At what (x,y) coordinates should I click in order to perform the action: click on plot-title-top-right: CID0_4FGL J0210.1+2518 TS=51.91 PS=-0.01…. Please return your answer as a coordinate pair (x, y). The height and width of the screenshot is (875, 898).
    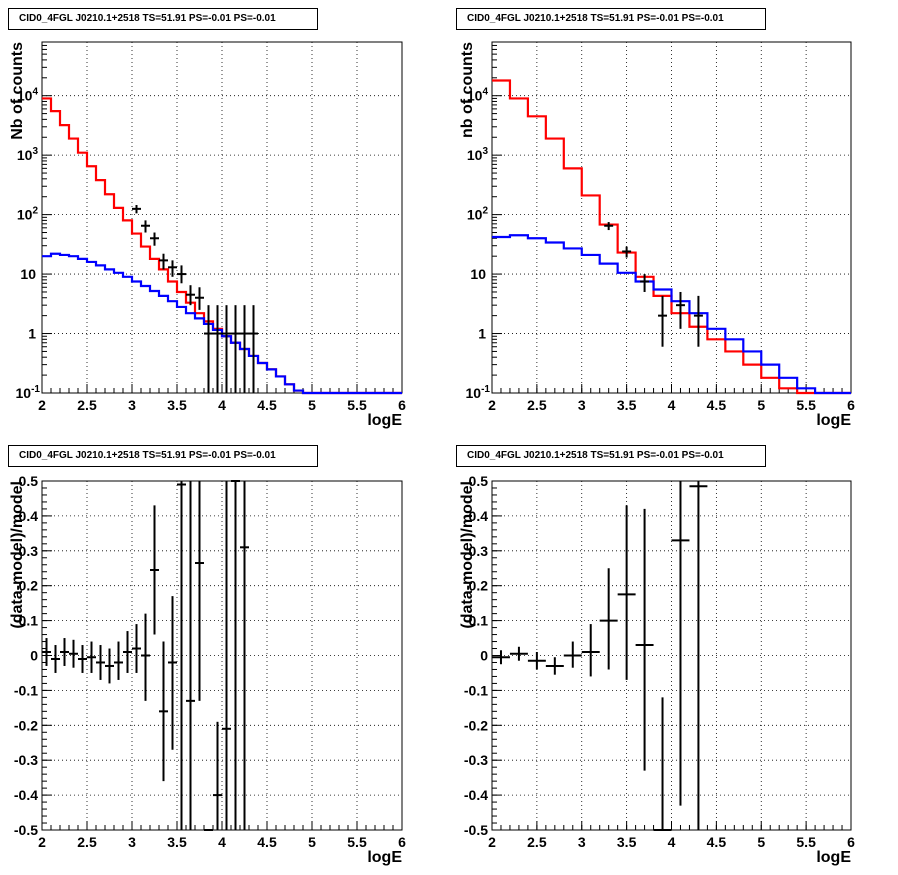
    Looking at the image, I should click on (611, 19).